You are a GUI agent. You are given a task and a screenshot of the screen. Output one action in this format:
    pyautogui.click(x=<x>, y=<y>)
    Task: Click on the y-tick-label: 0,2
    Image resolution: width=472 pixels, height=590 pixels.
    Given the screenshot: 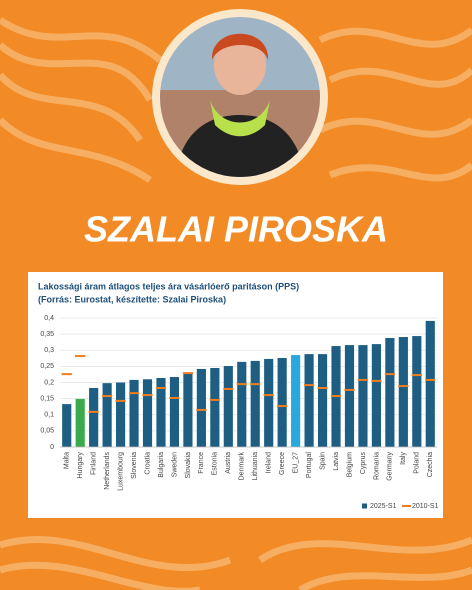 What is the action you would take?
    pyautogui.click(x=49, y=382)
    